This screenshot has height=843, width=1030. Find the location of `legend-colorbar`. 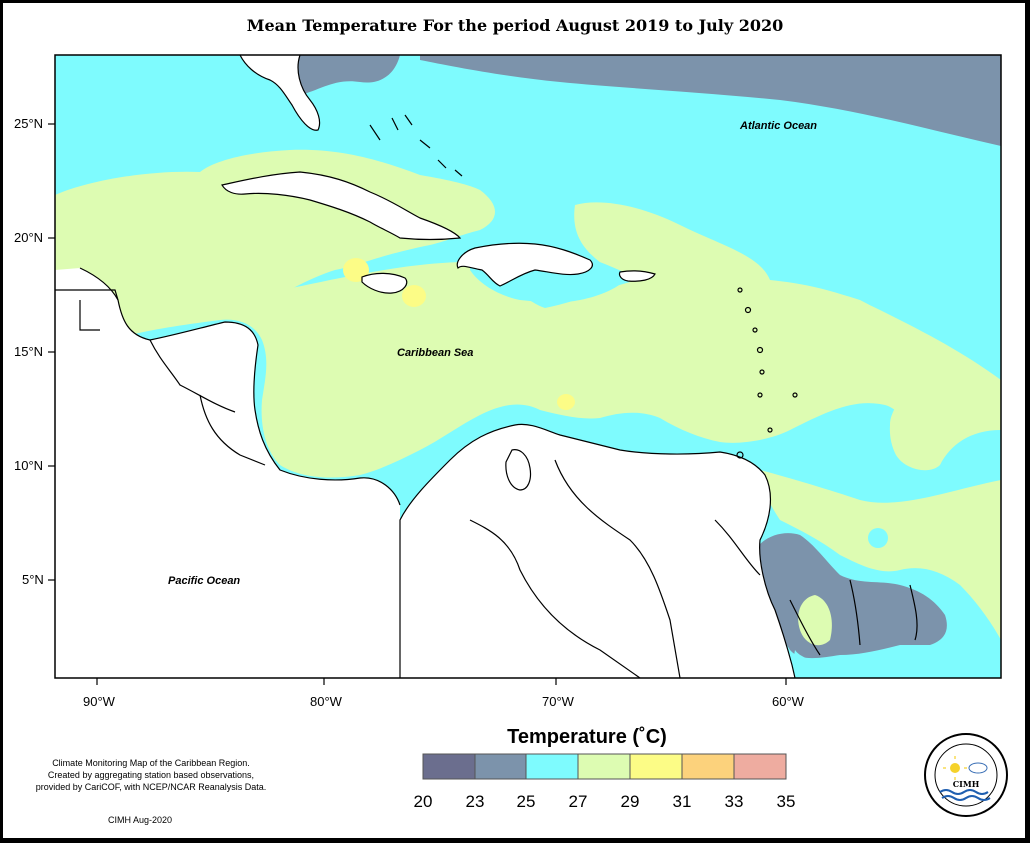

legend-colorbar is located at coordinates (604, 766).